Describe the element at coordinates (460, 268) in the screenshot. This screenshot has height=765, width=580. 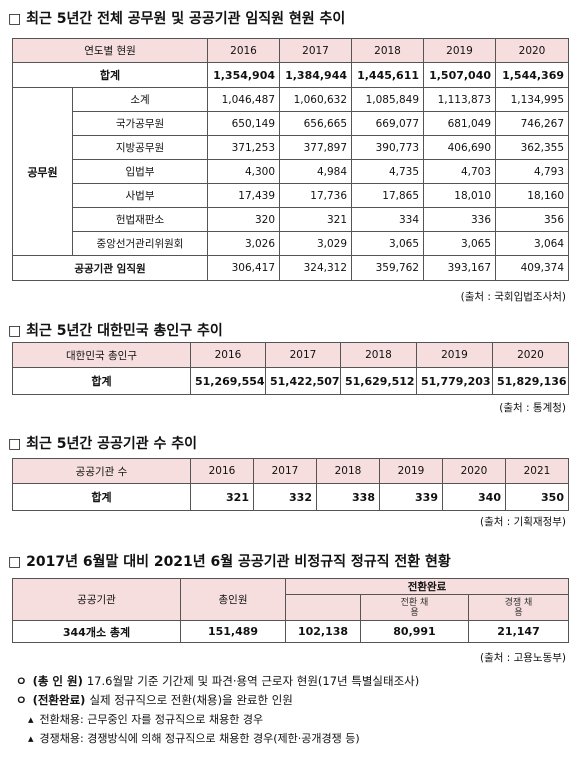
I see `cell: 393,167` at that location.